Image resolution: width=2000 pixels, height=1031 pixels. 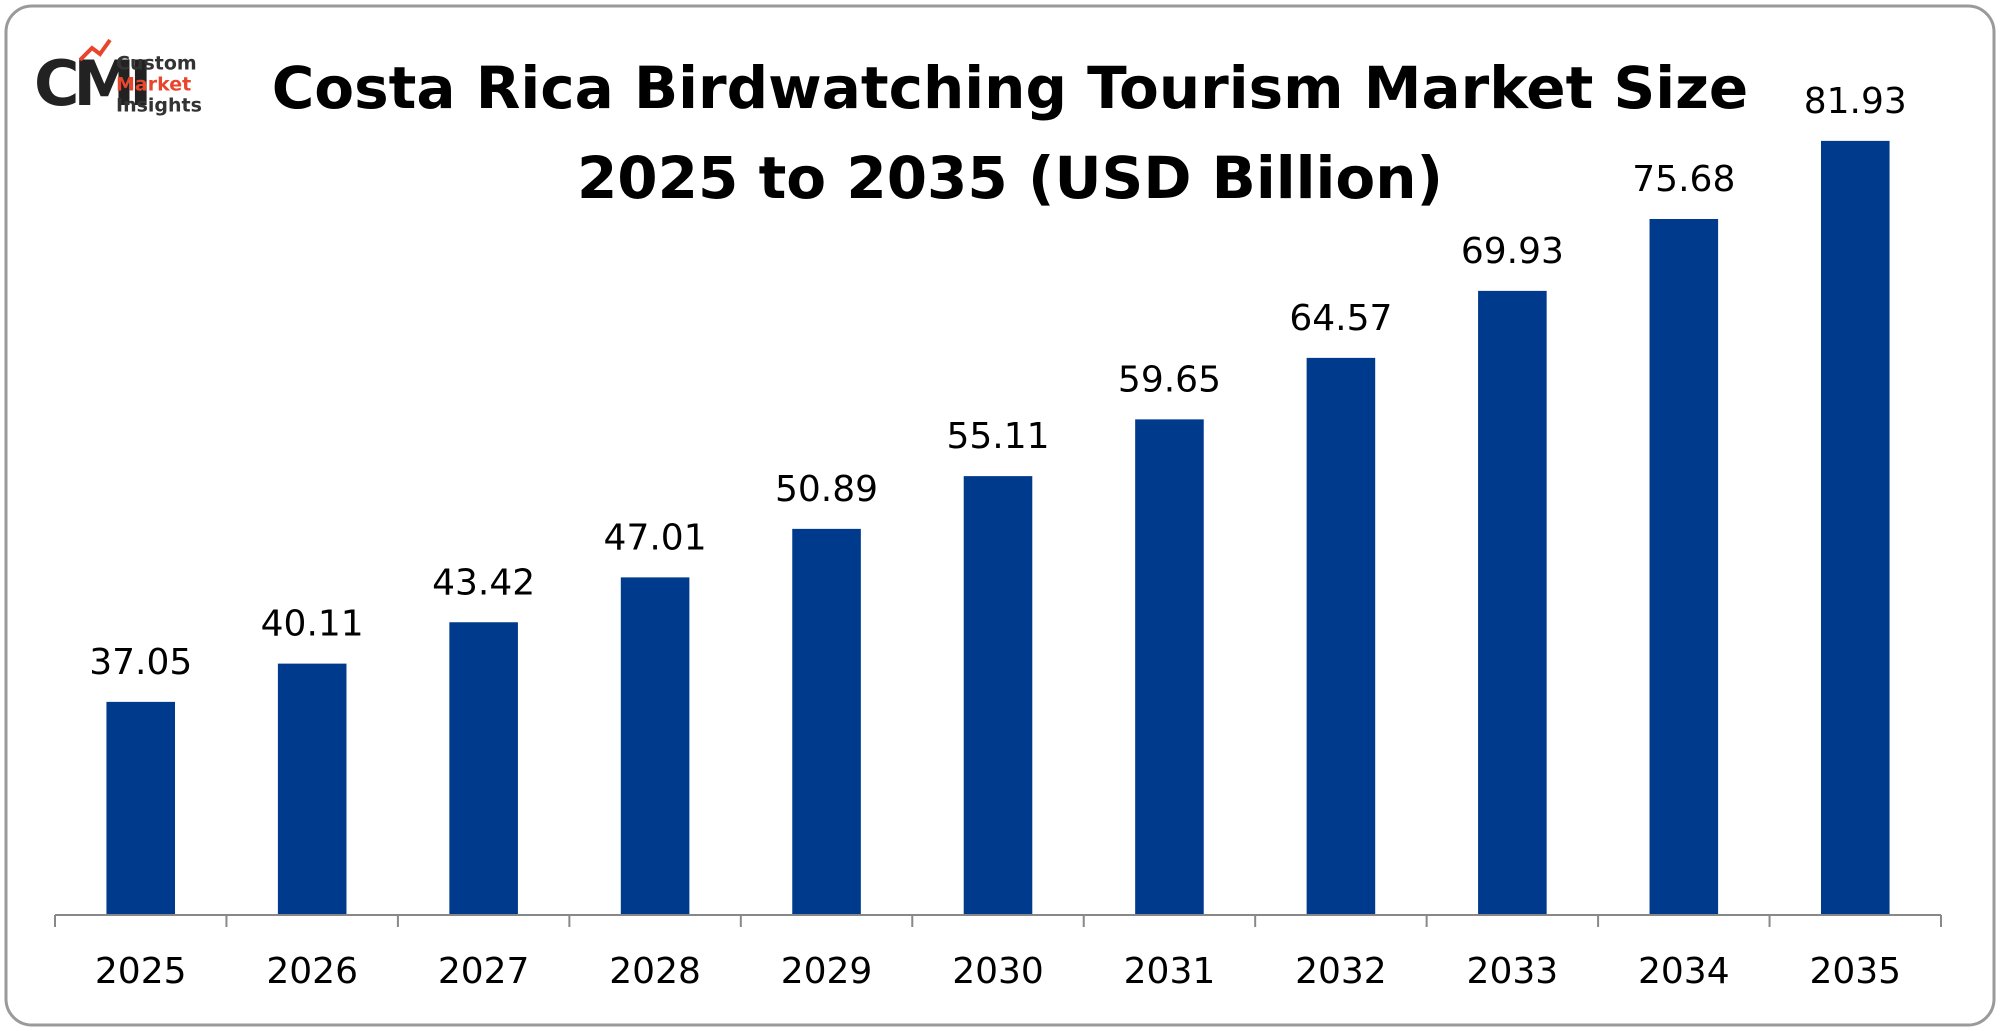 What do you see at coordinates (1513, 971) in the screenshot?
I see `x-tick-label: 2033` at bounding box center [1513, 971].